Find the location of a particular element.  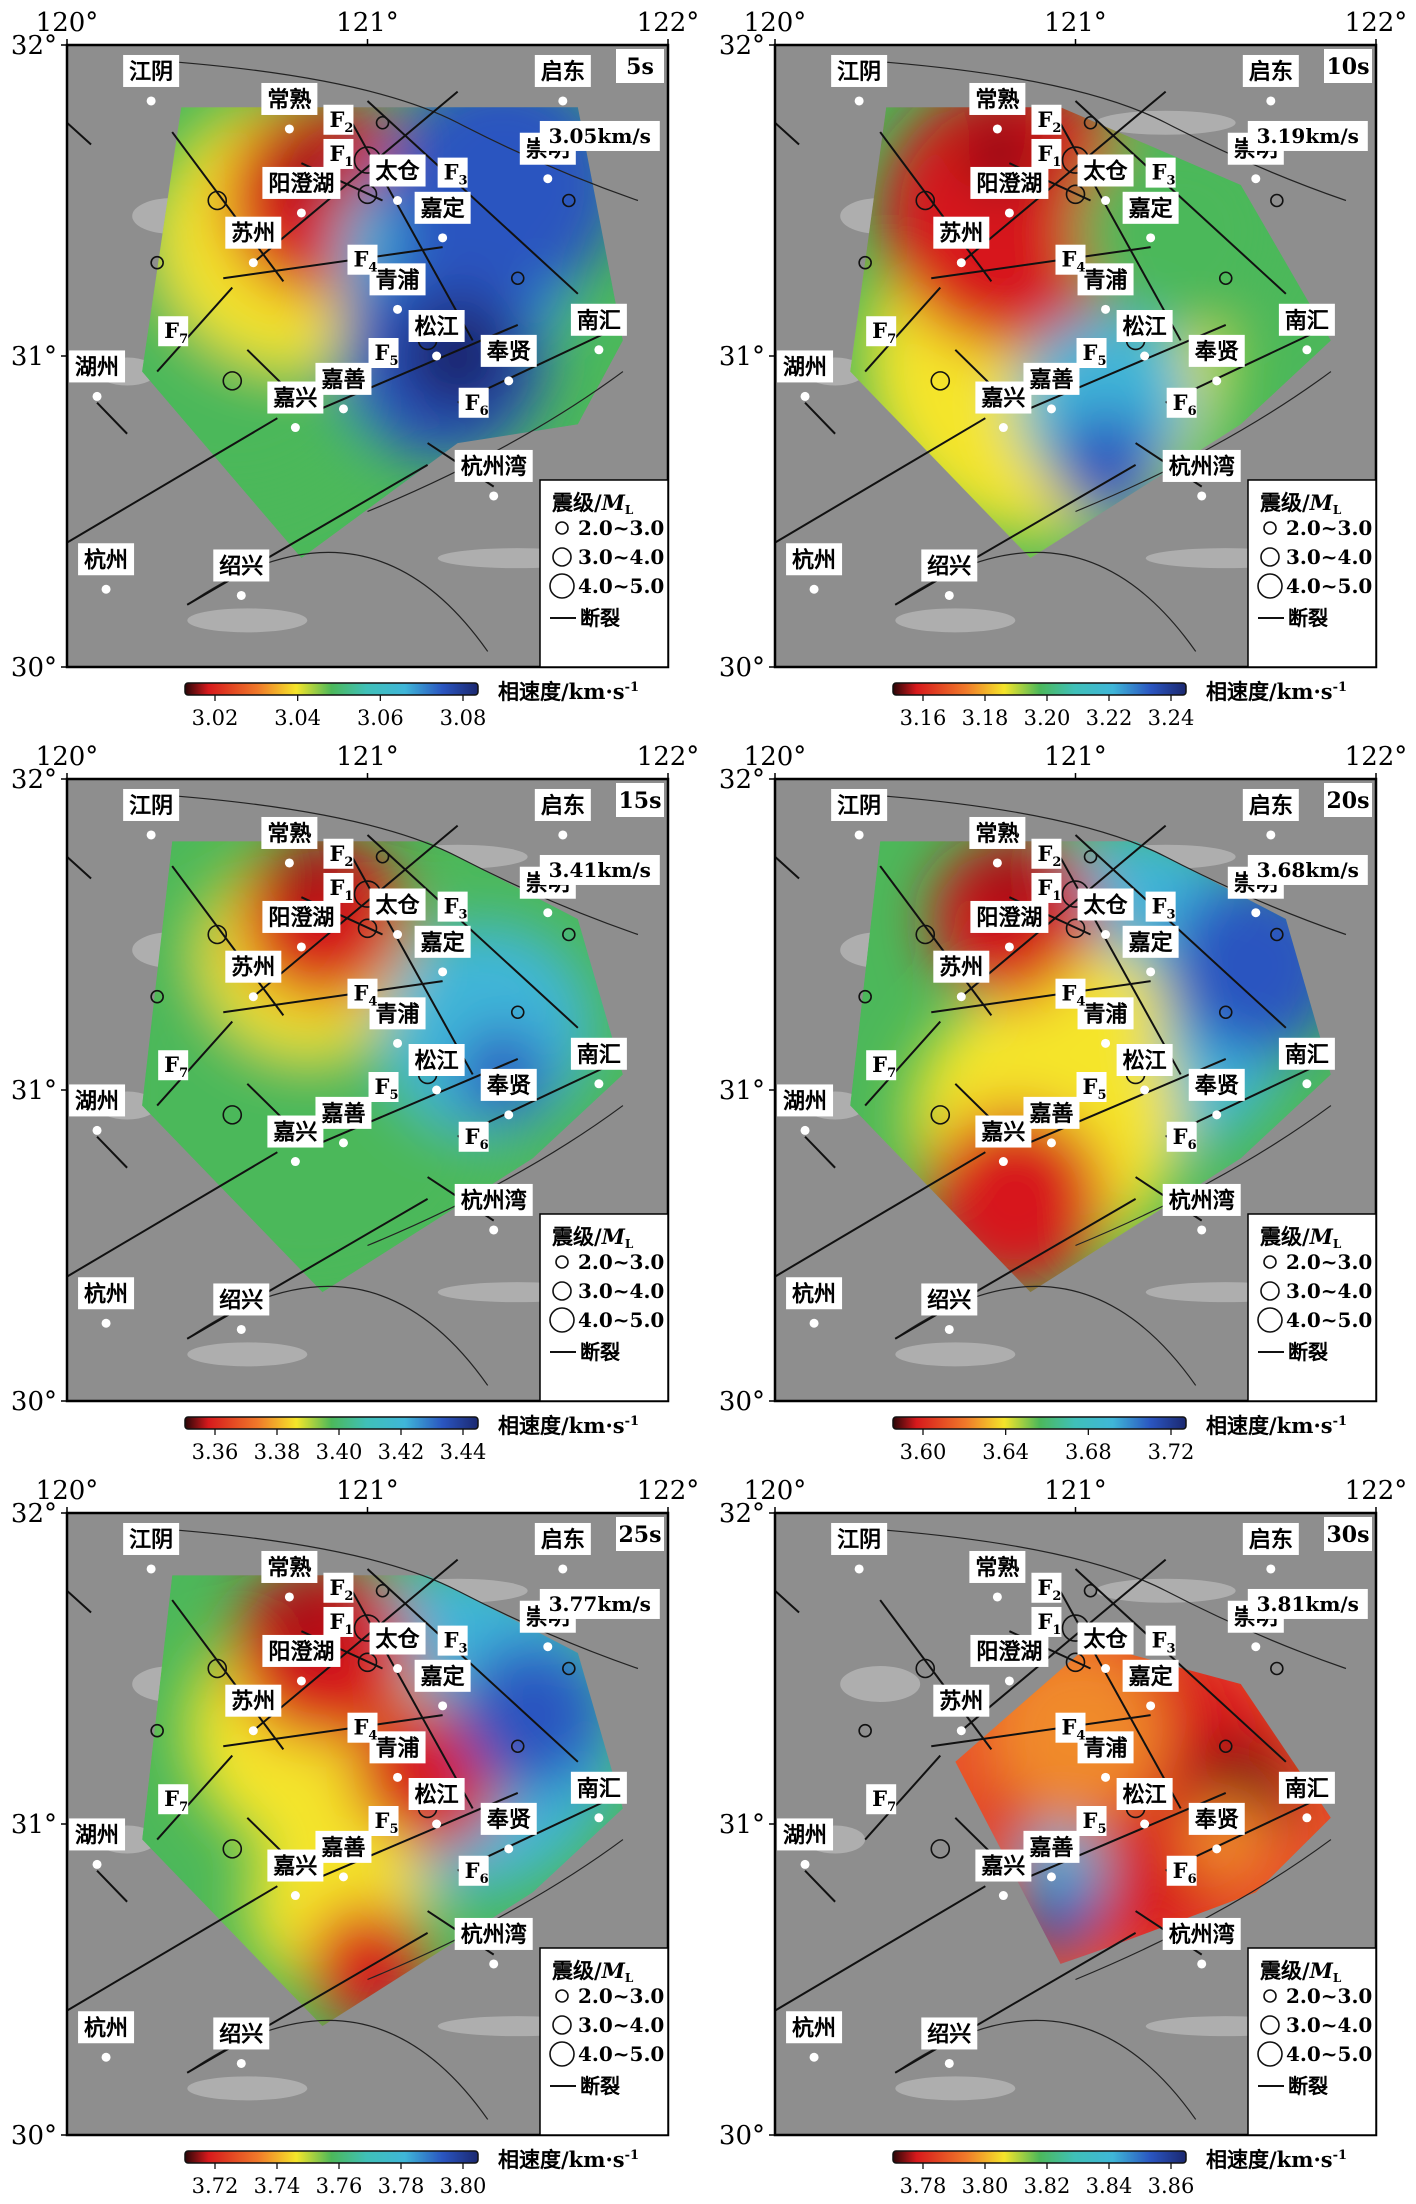

colorbar-tick-label: 3.38 is located at coordinates (277, 1452).